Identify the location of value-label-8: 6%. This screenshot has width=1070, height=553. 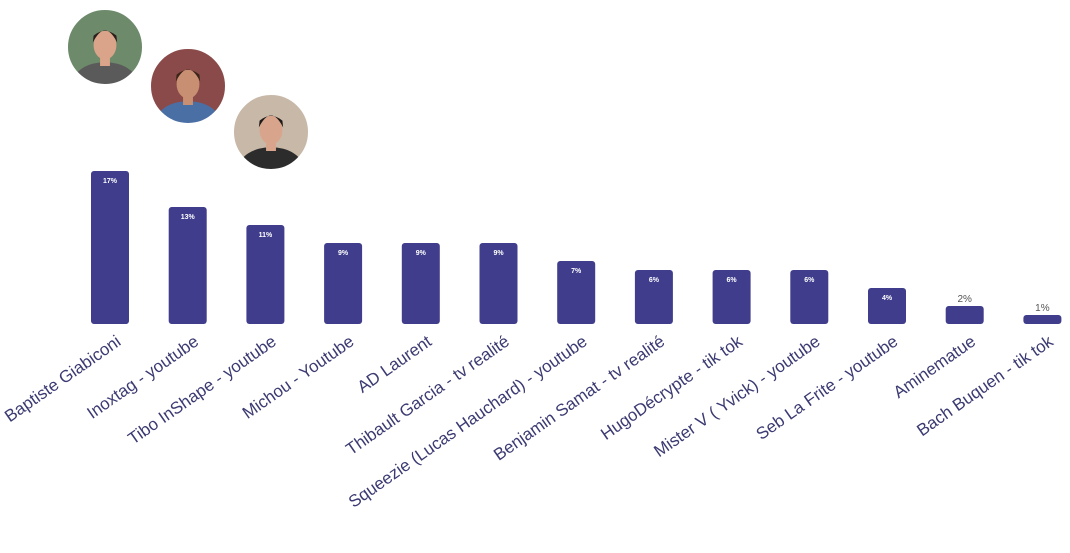
(654, 280).